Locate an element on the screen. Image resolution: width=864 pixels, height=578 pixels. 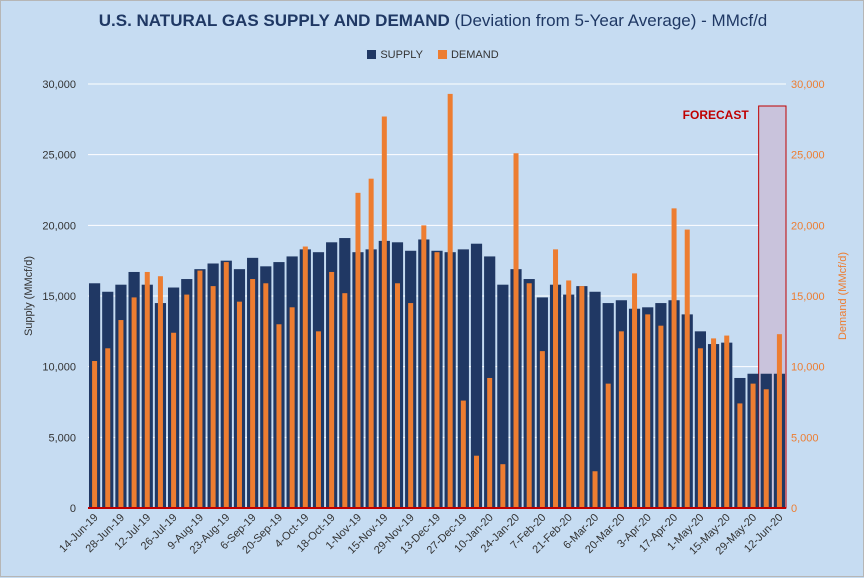
y-tick-label: 10,000 is located at coordinates (59, 368).